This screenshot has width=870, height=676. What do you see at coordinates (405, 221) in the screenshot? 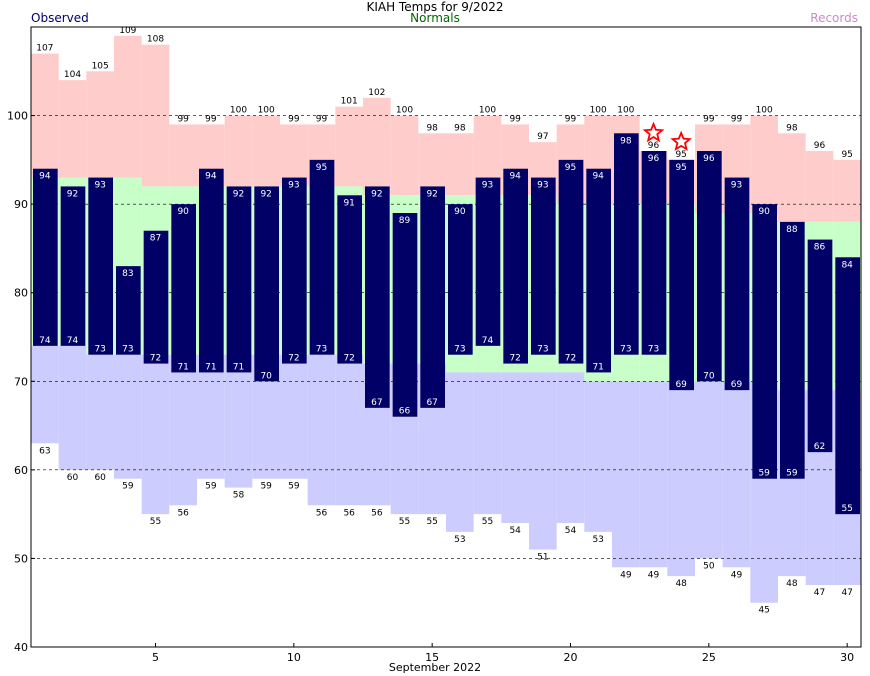
I see `observed-high-label: 89` at bounding box center [405, 221].